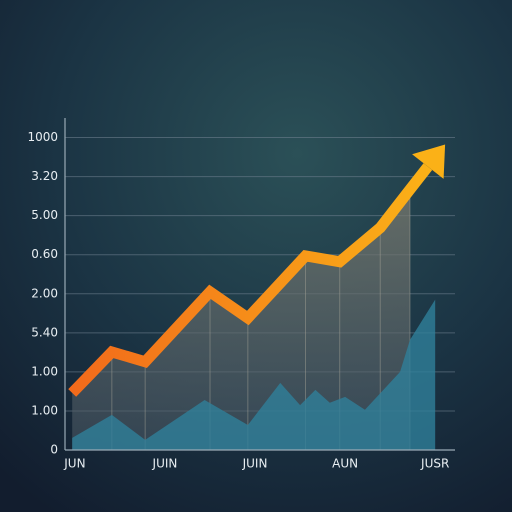 The height and width of the screenshot is (512, 512). I want to click on y-tick-label: 5.40, so click(44, 332).